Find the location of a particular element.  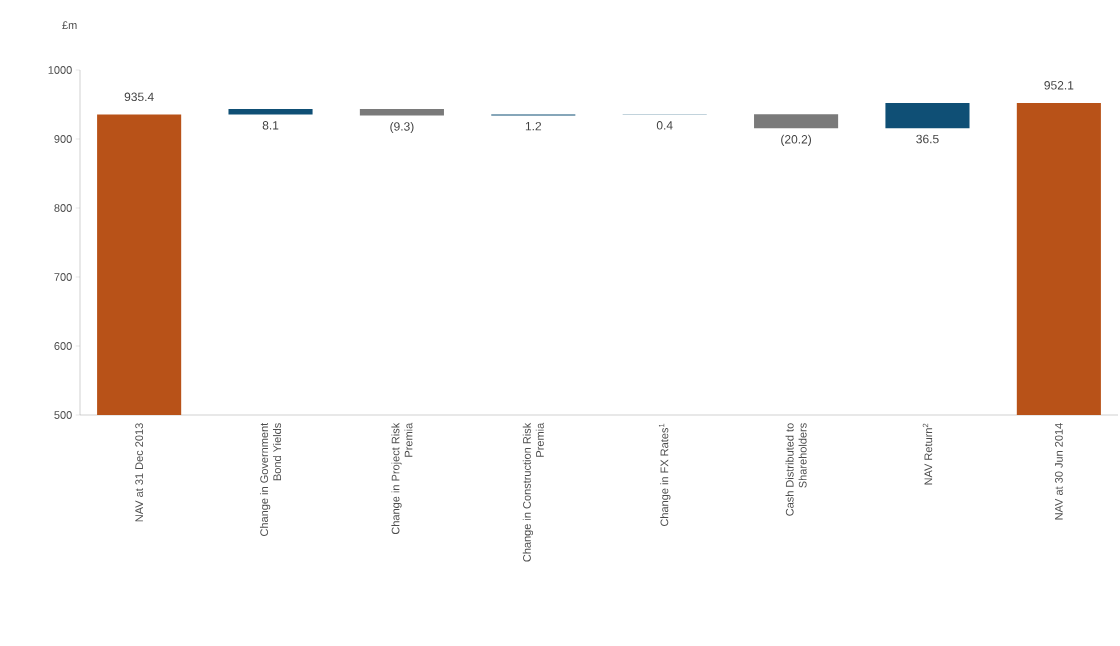

x-tick-label: Change in FX Rates$^{1}$ is located at coordinates (664, 475).